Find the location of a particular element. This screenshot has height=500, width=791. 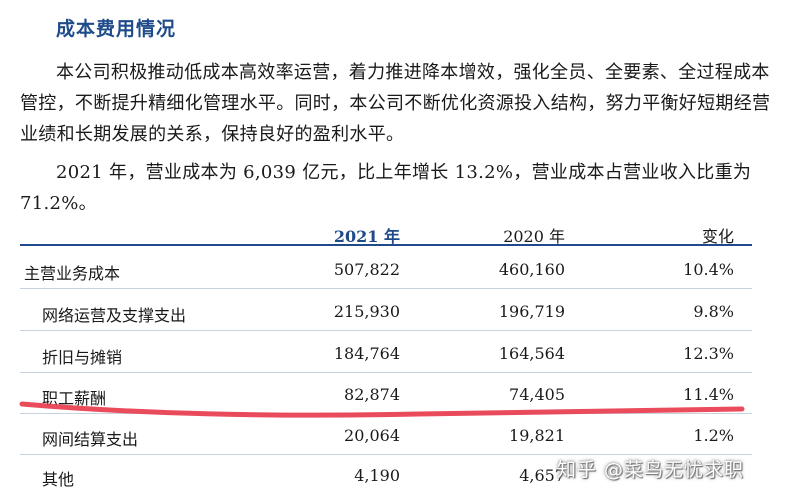

cell-2020: 164,564 is located at coordinates (531, 353).